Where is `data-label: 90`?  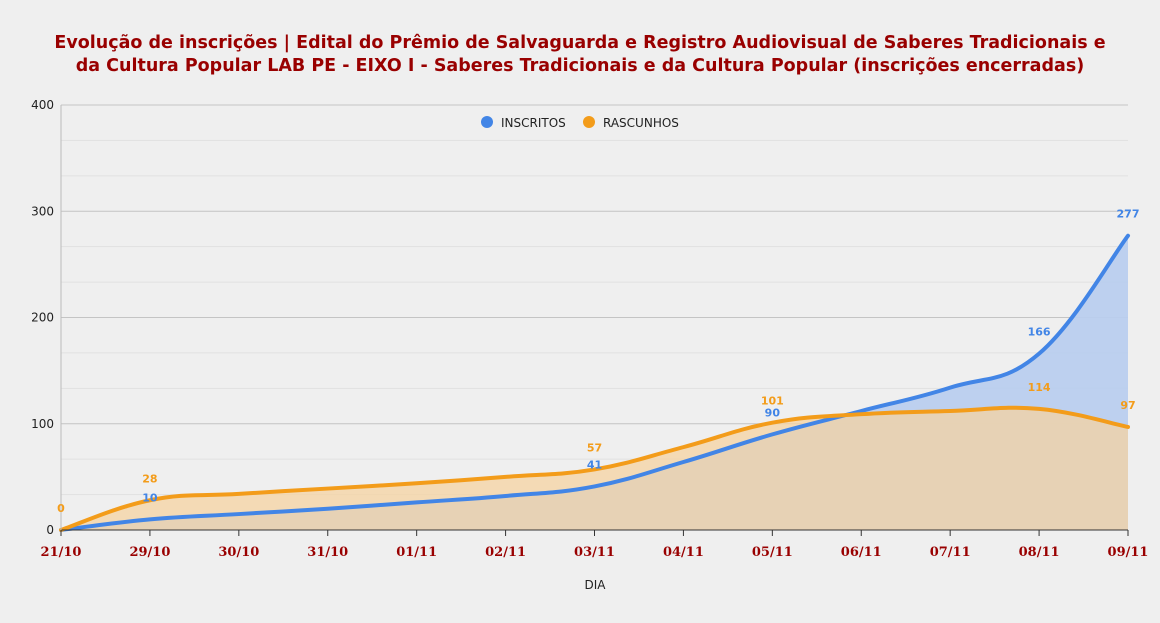 data-label: 90 is located at coordinates (773, 412).